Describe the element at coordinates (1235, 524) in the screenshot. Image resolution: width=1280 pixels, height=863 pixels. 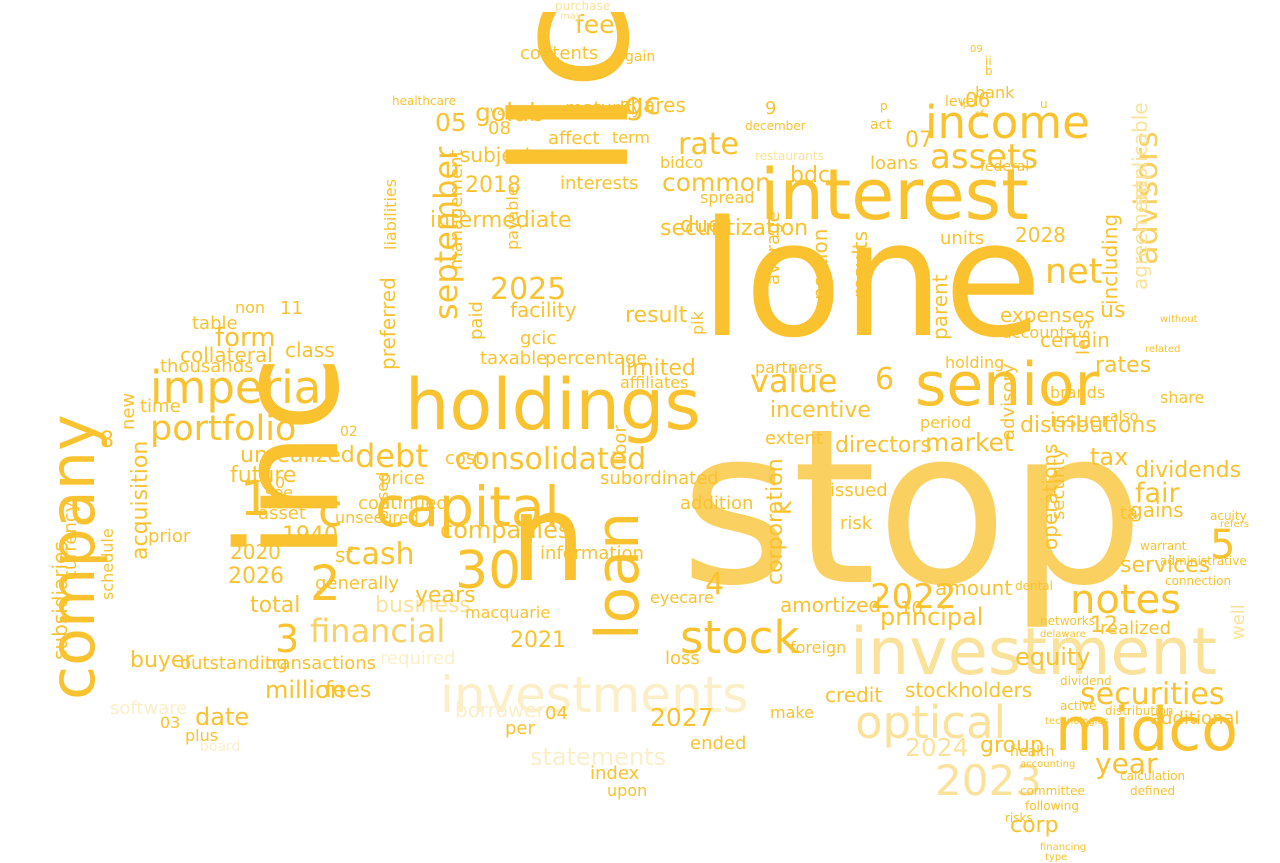
I see `cloud-word: refers` at that location.